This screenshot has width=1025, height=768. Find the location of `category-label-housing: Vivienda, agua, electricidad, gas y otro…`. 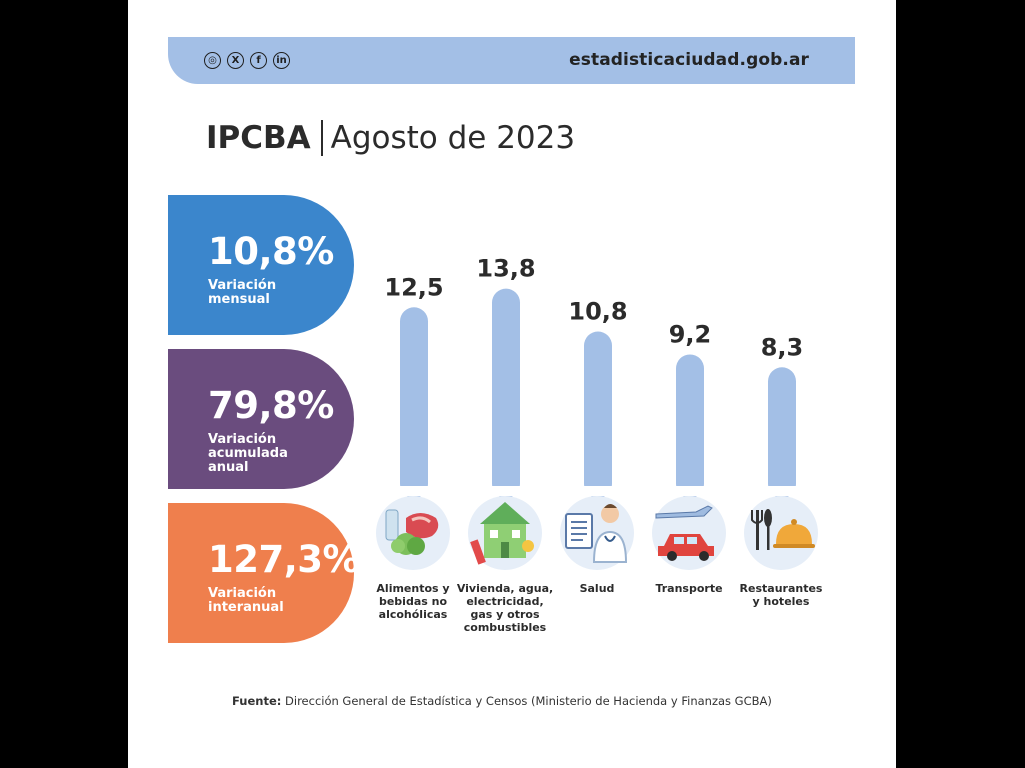

category-label-housing: Vivienda, agua, electricidad, gas y otro… is located at coordinates (505, 608).